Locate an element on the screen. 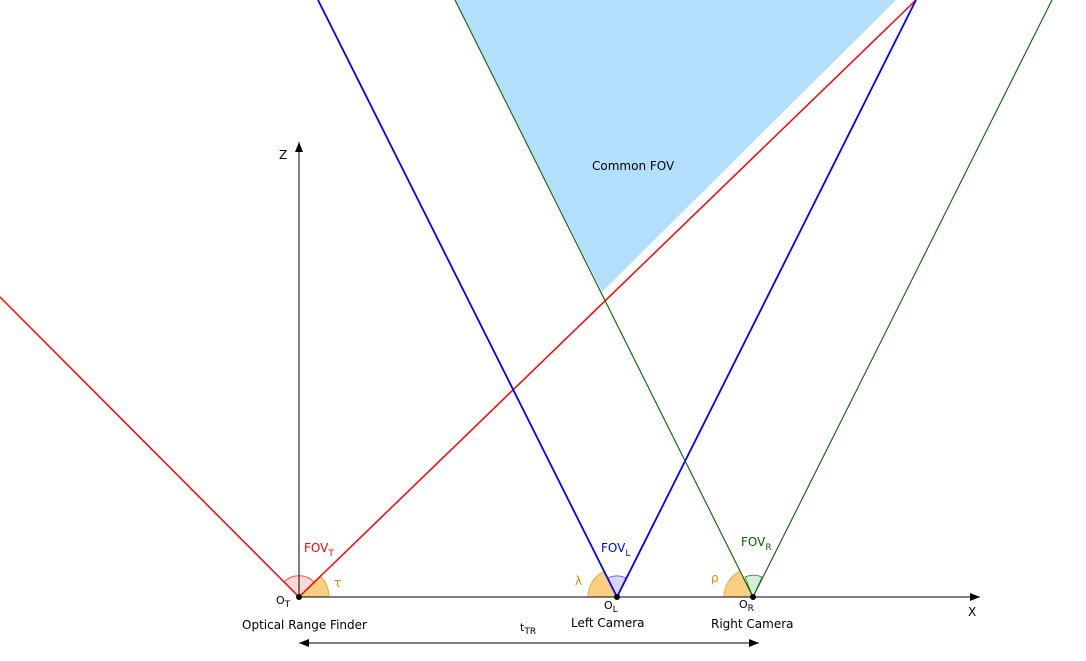 This screenshot has width=1086, height=661. x-axis-label: X is located at coordinates (972, 612).